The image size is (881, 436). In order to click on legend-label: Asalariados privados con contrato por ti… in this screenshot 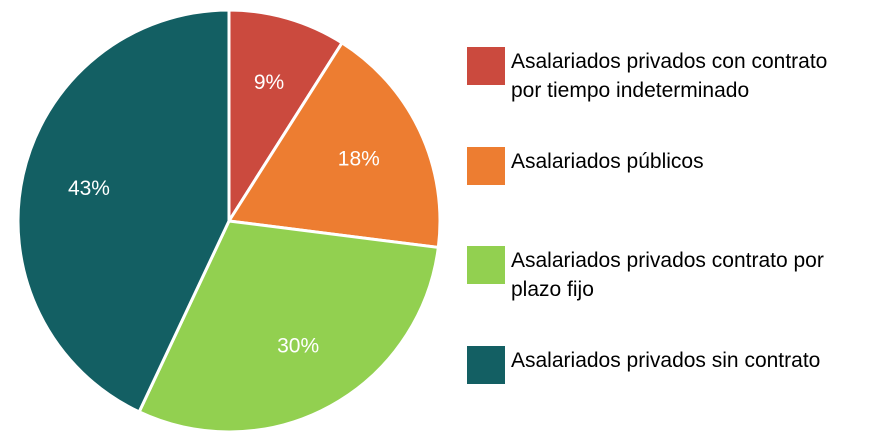, I will do `click(669, 76)`.